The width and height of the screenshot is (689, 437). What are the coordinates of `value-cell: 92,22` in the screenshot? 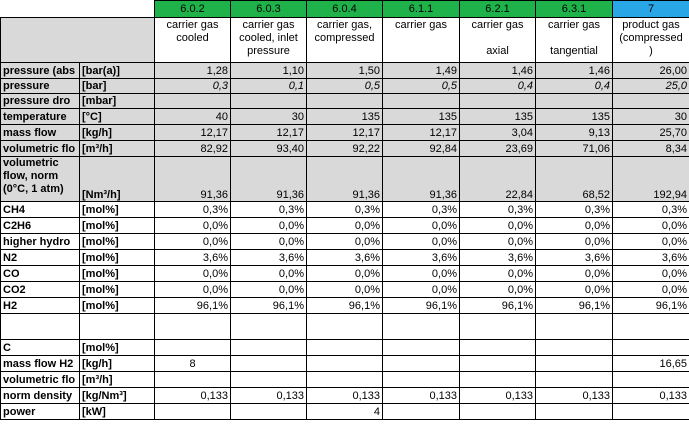 It's located at (344, 148).